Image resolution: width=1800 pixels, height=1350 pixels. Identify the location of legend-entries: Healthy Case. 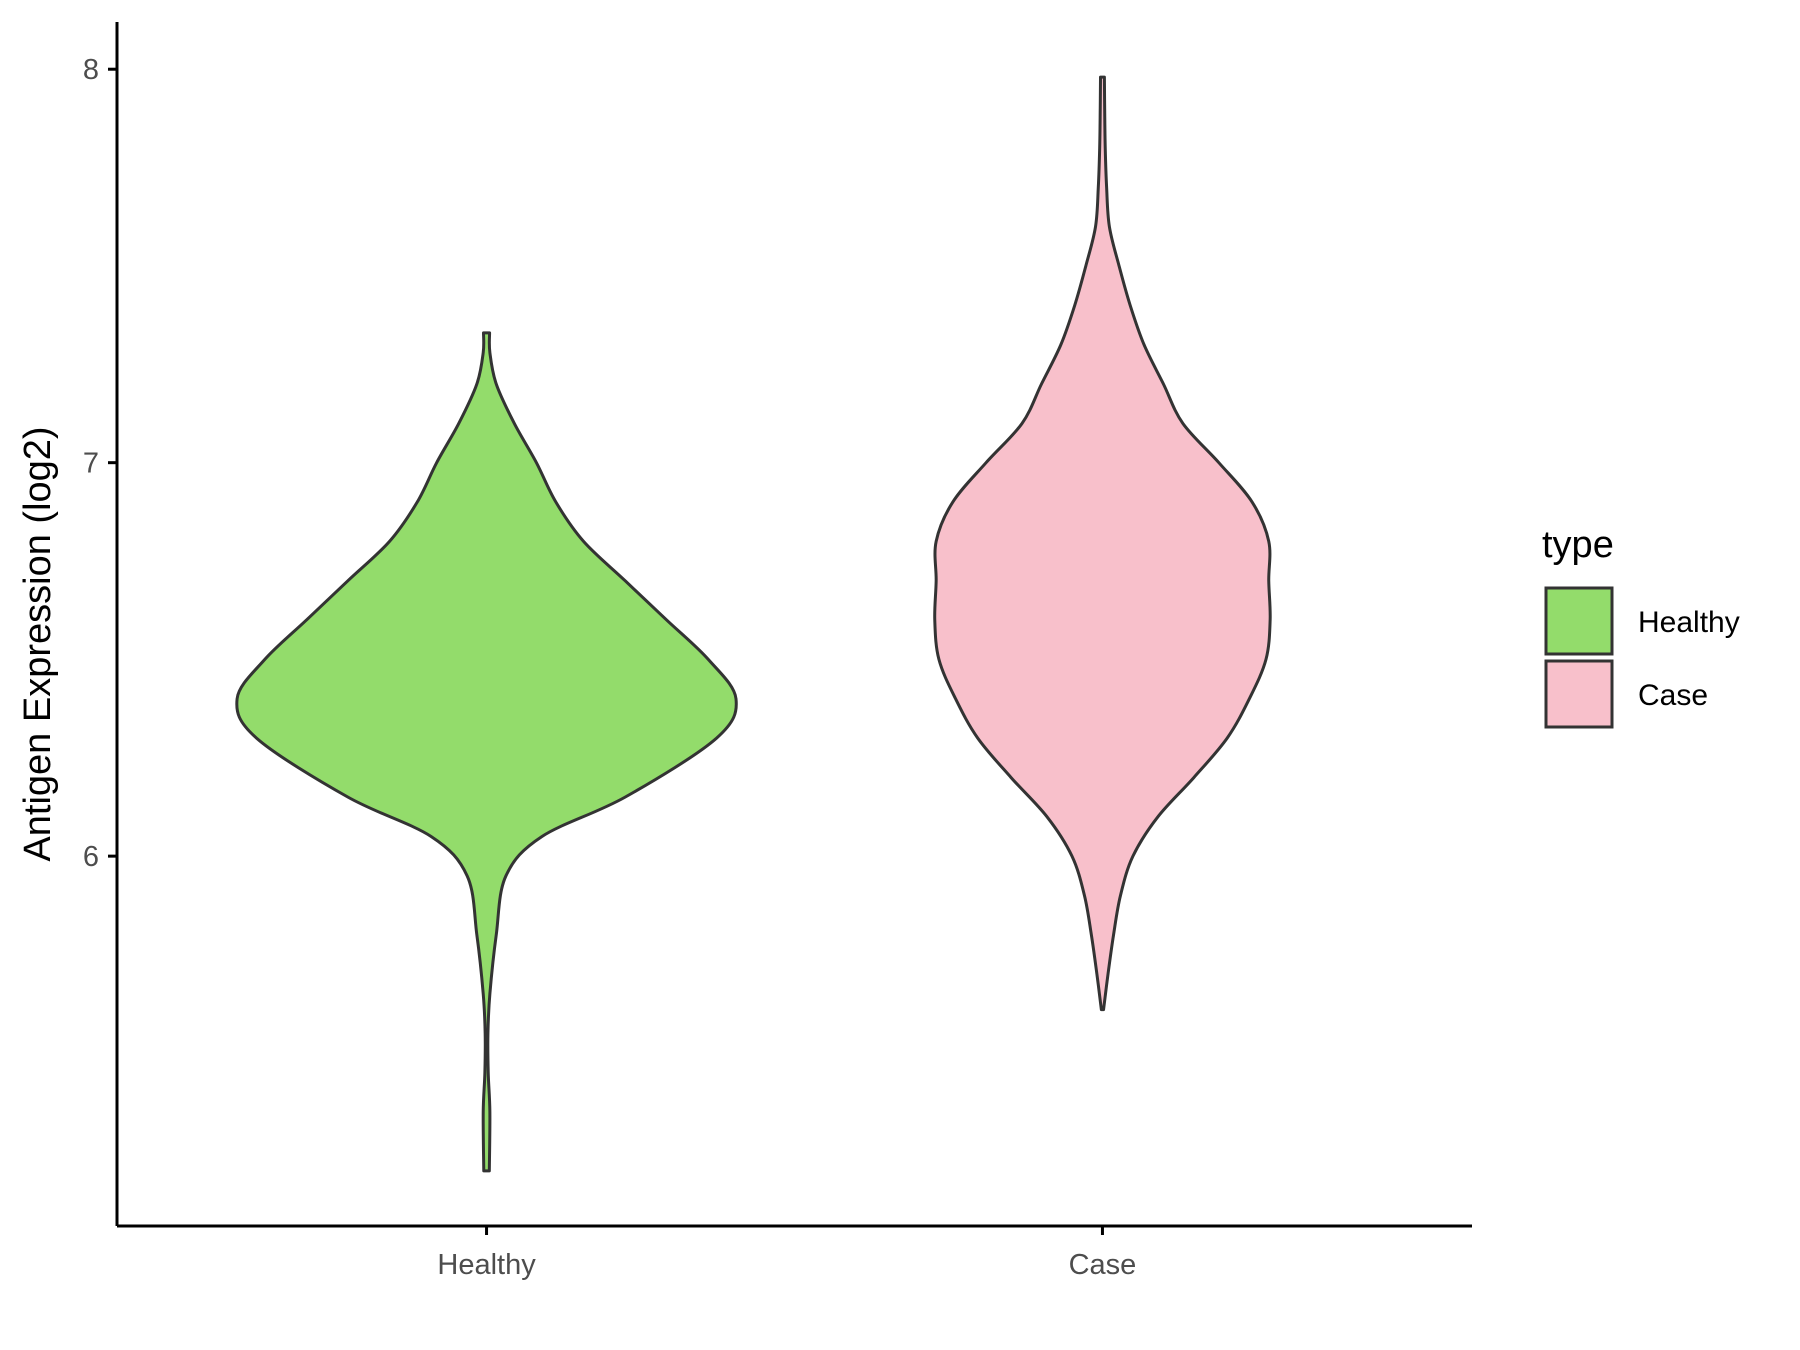
(1642, 657).